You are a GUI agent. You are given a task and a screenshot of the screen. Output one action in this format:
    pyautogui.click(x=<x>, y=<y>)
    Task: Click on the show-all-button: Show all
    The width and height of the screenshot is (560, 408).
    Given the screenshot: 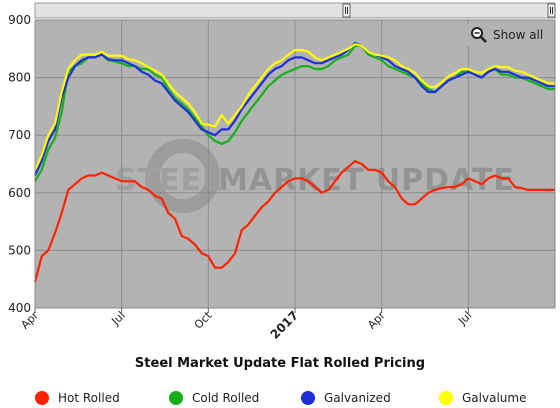 What is the action you would take?
    pyautogui.click(x=508, y=35)
    